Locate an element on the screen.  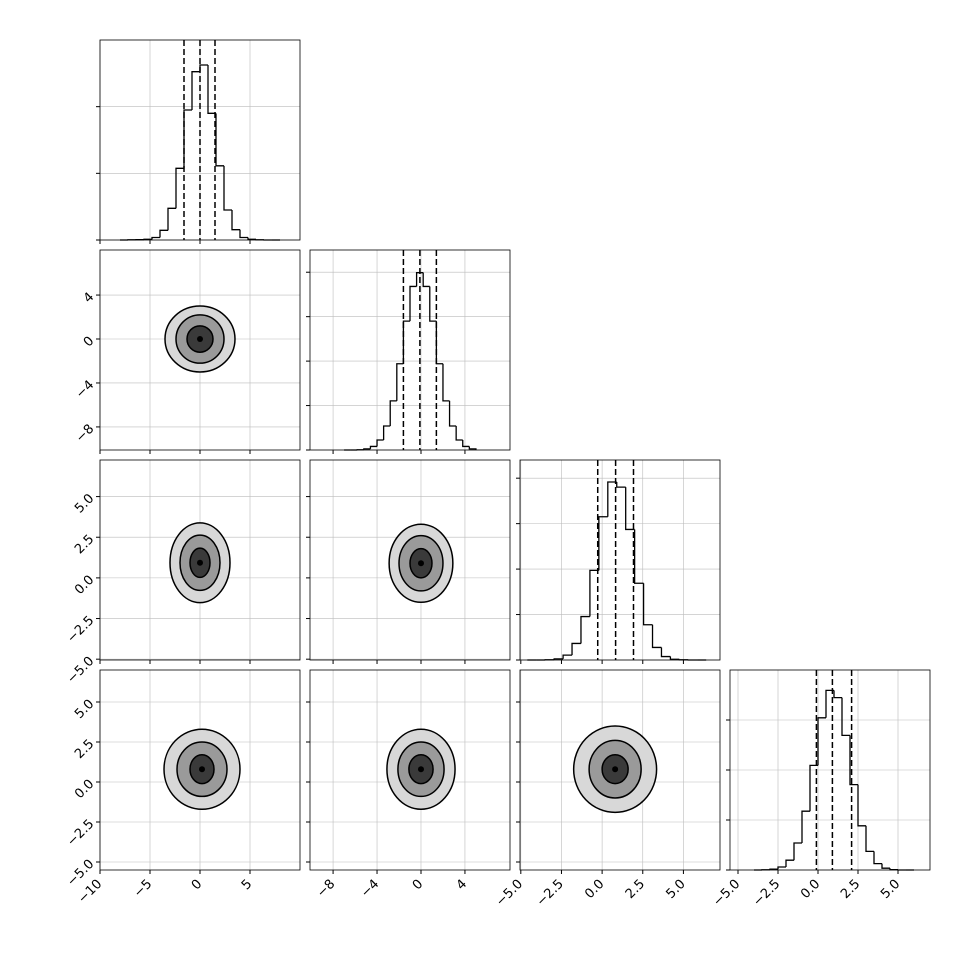
x-tick-label: −4 is located at coordinates (370, 889).